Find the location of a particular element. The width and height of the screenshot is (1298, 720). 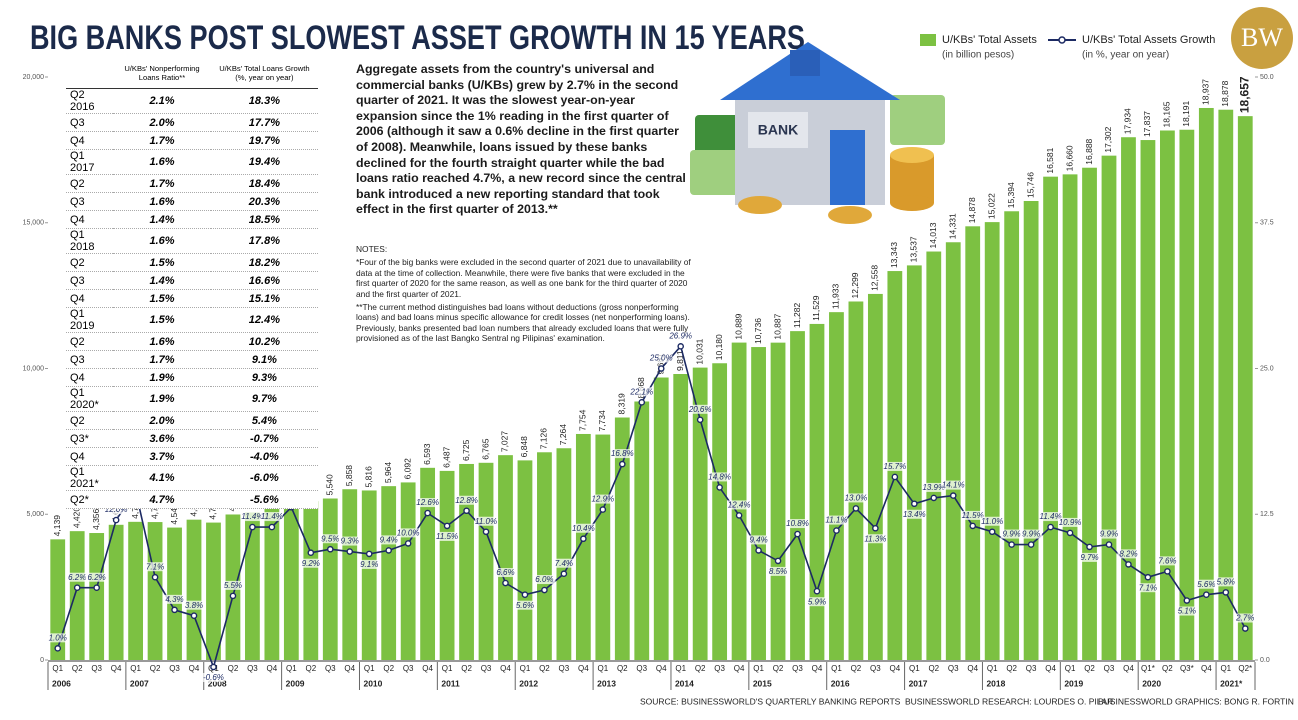

line-label: 12.9% is located at coordinates (602, 499).